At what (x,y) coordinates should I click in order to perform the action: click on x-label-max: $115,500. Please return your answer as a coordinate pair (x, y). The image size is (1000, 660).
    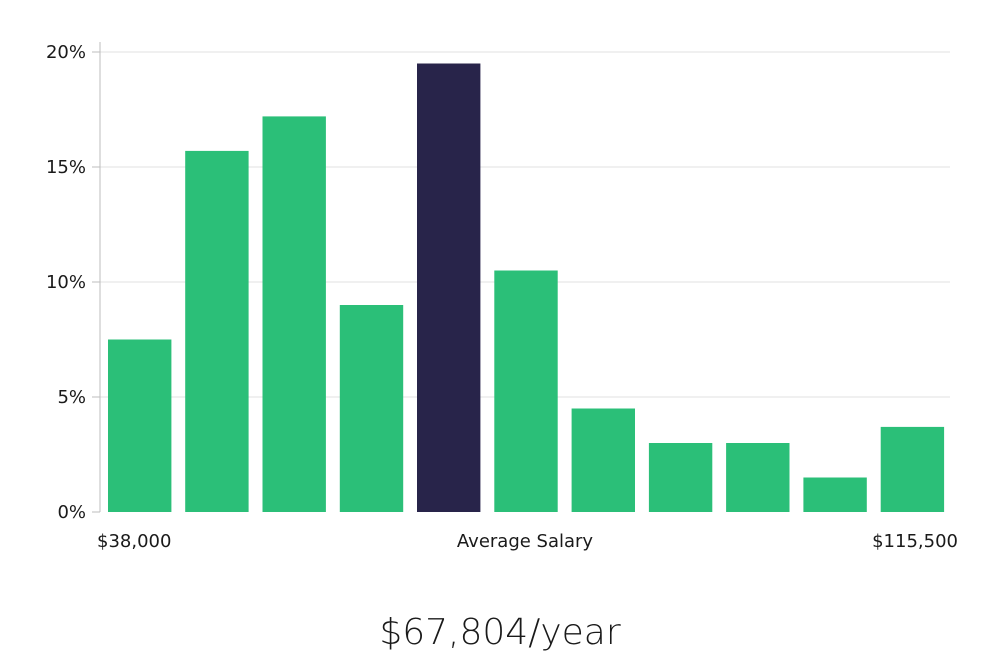
    Looking at the image, I should click on (915, 541).